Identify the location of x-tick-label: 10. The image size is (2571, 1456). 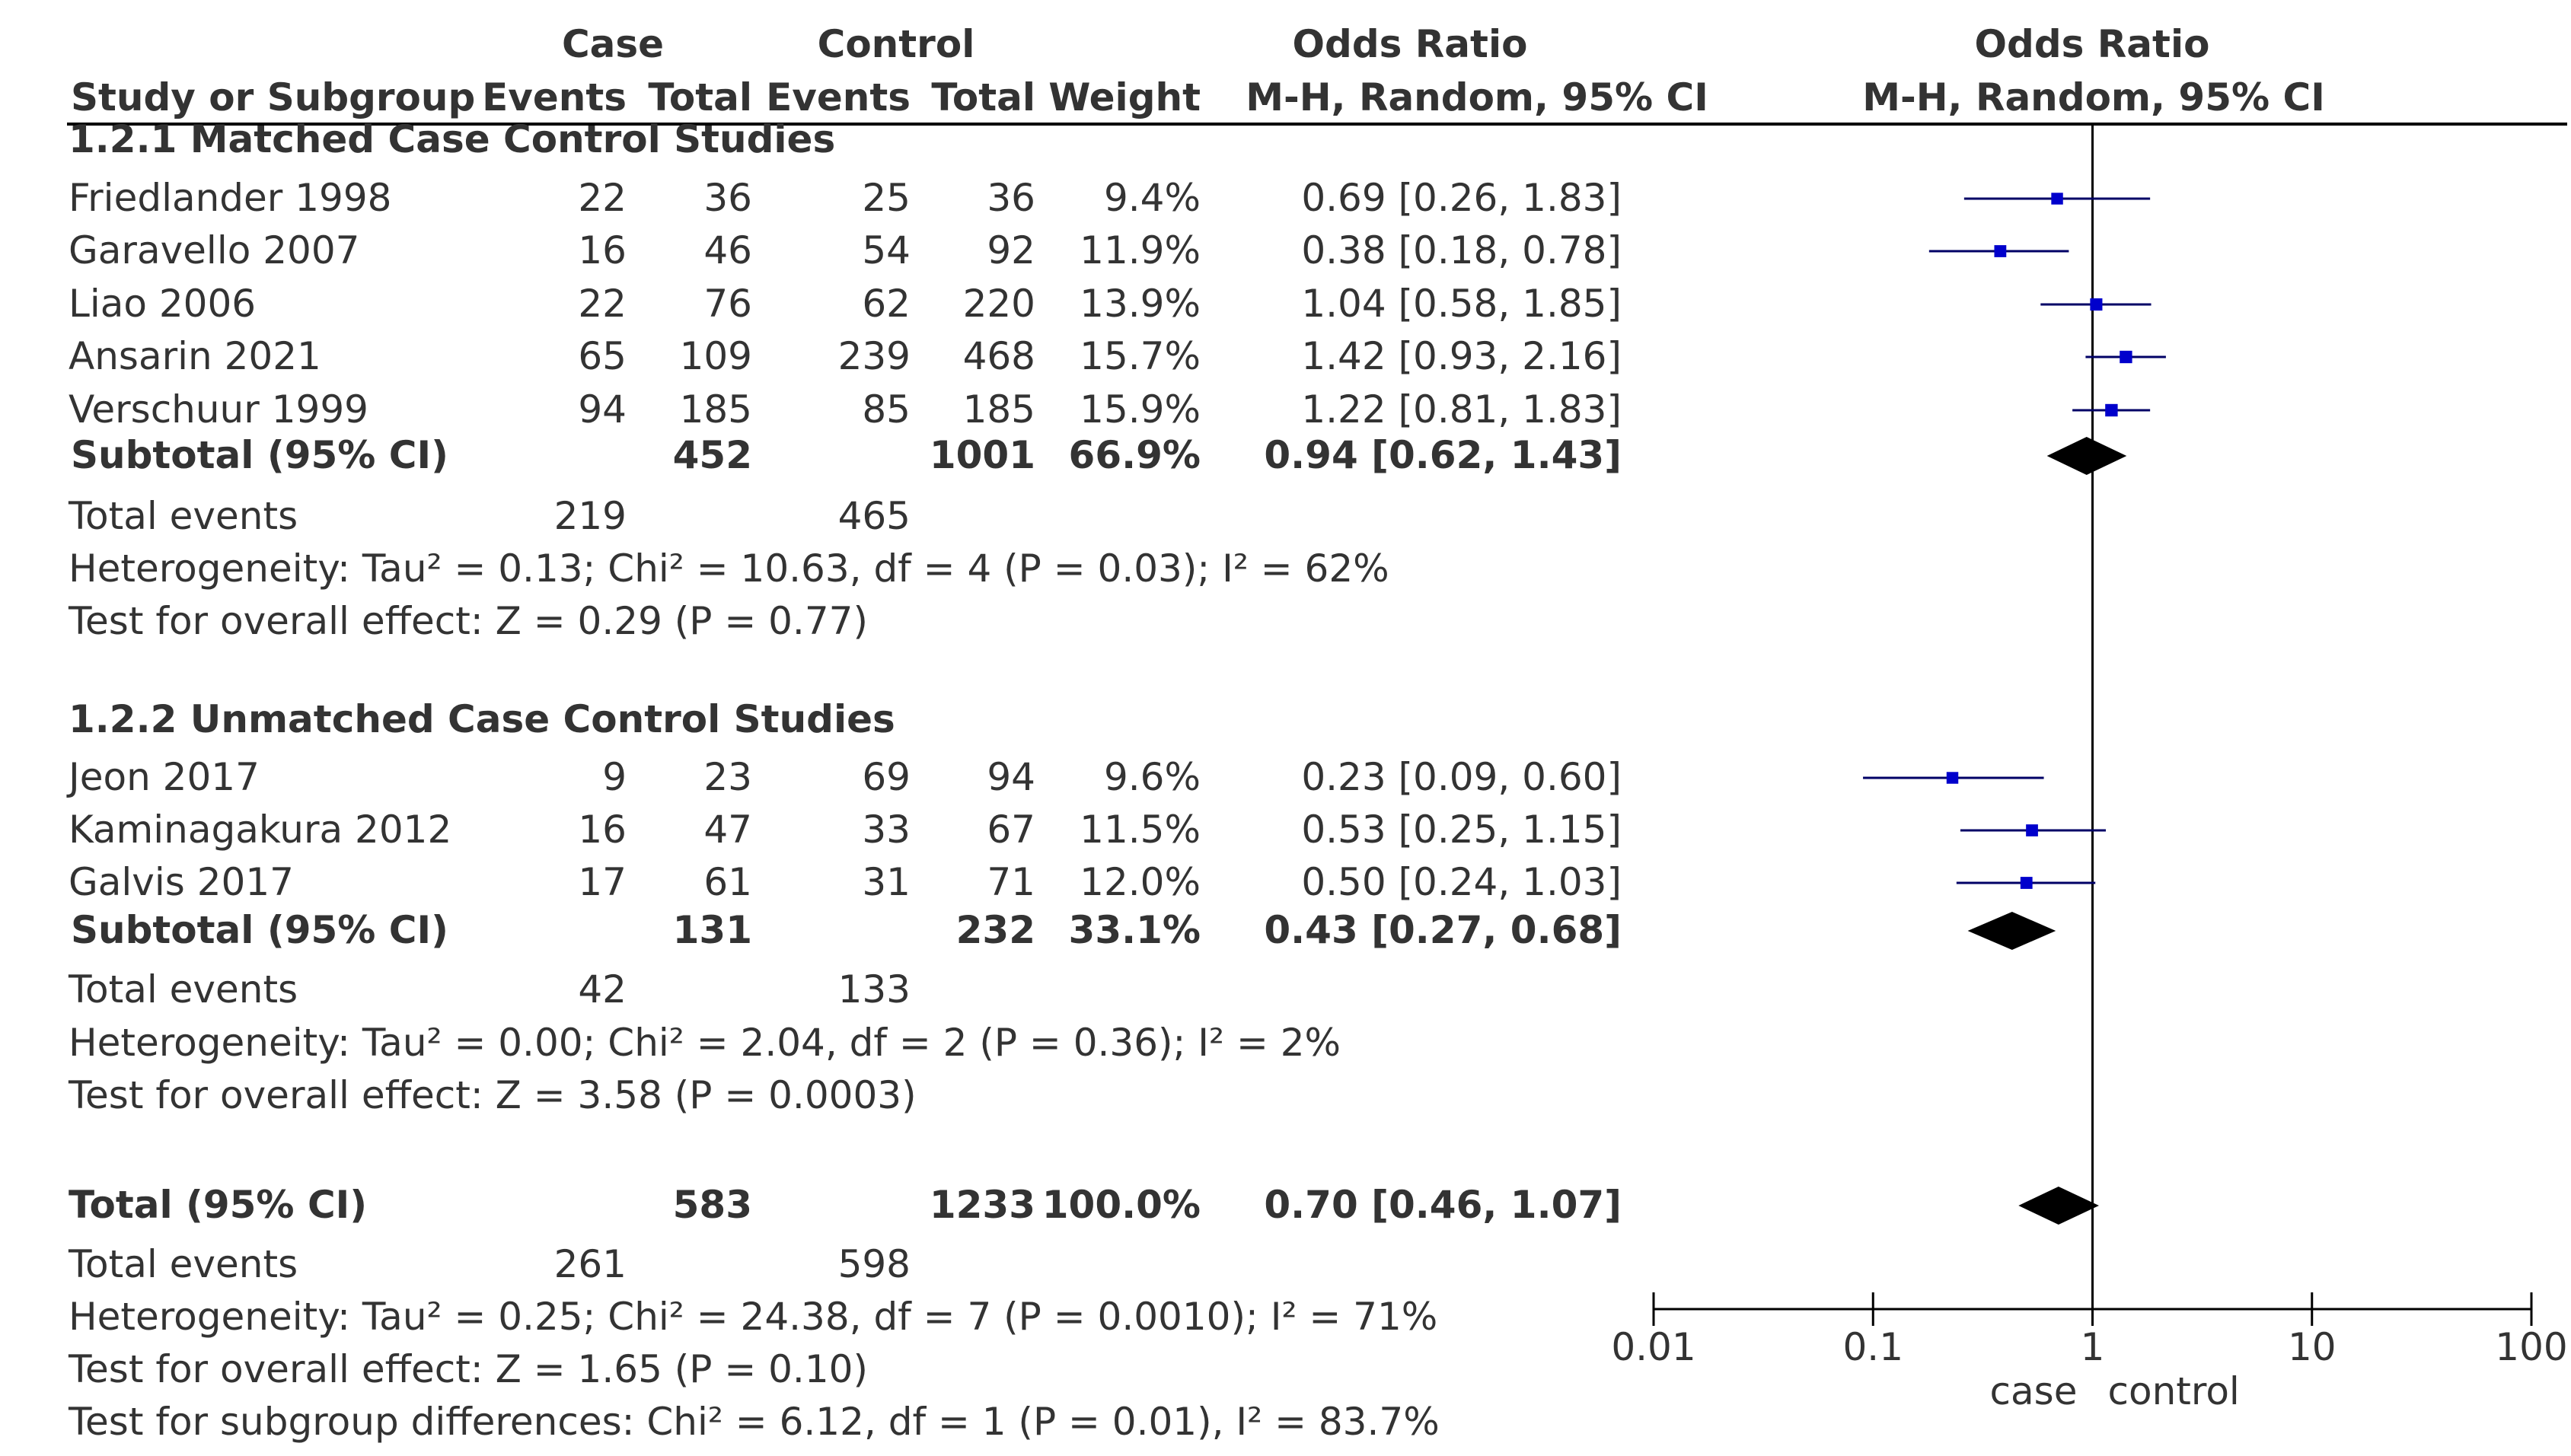
(2312, 1347).